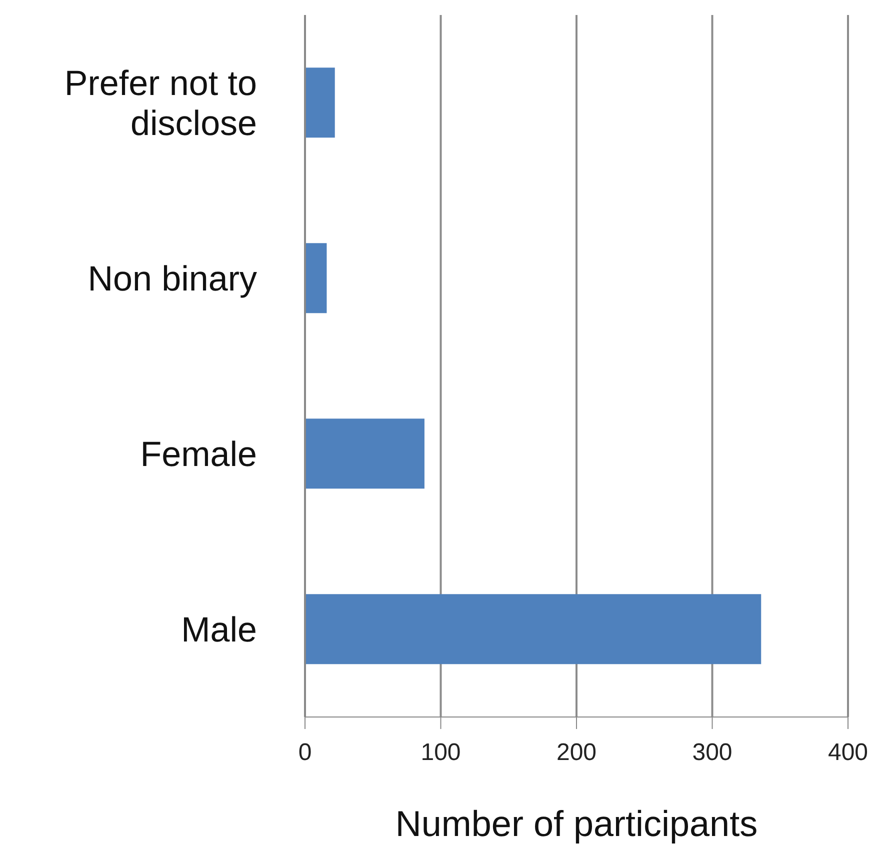 The width and height of the screenshot is (881, 846). Describe the element at coordinates (576, 823) in the screenshot. I see `x-axis-title: Number of participants` at that location.